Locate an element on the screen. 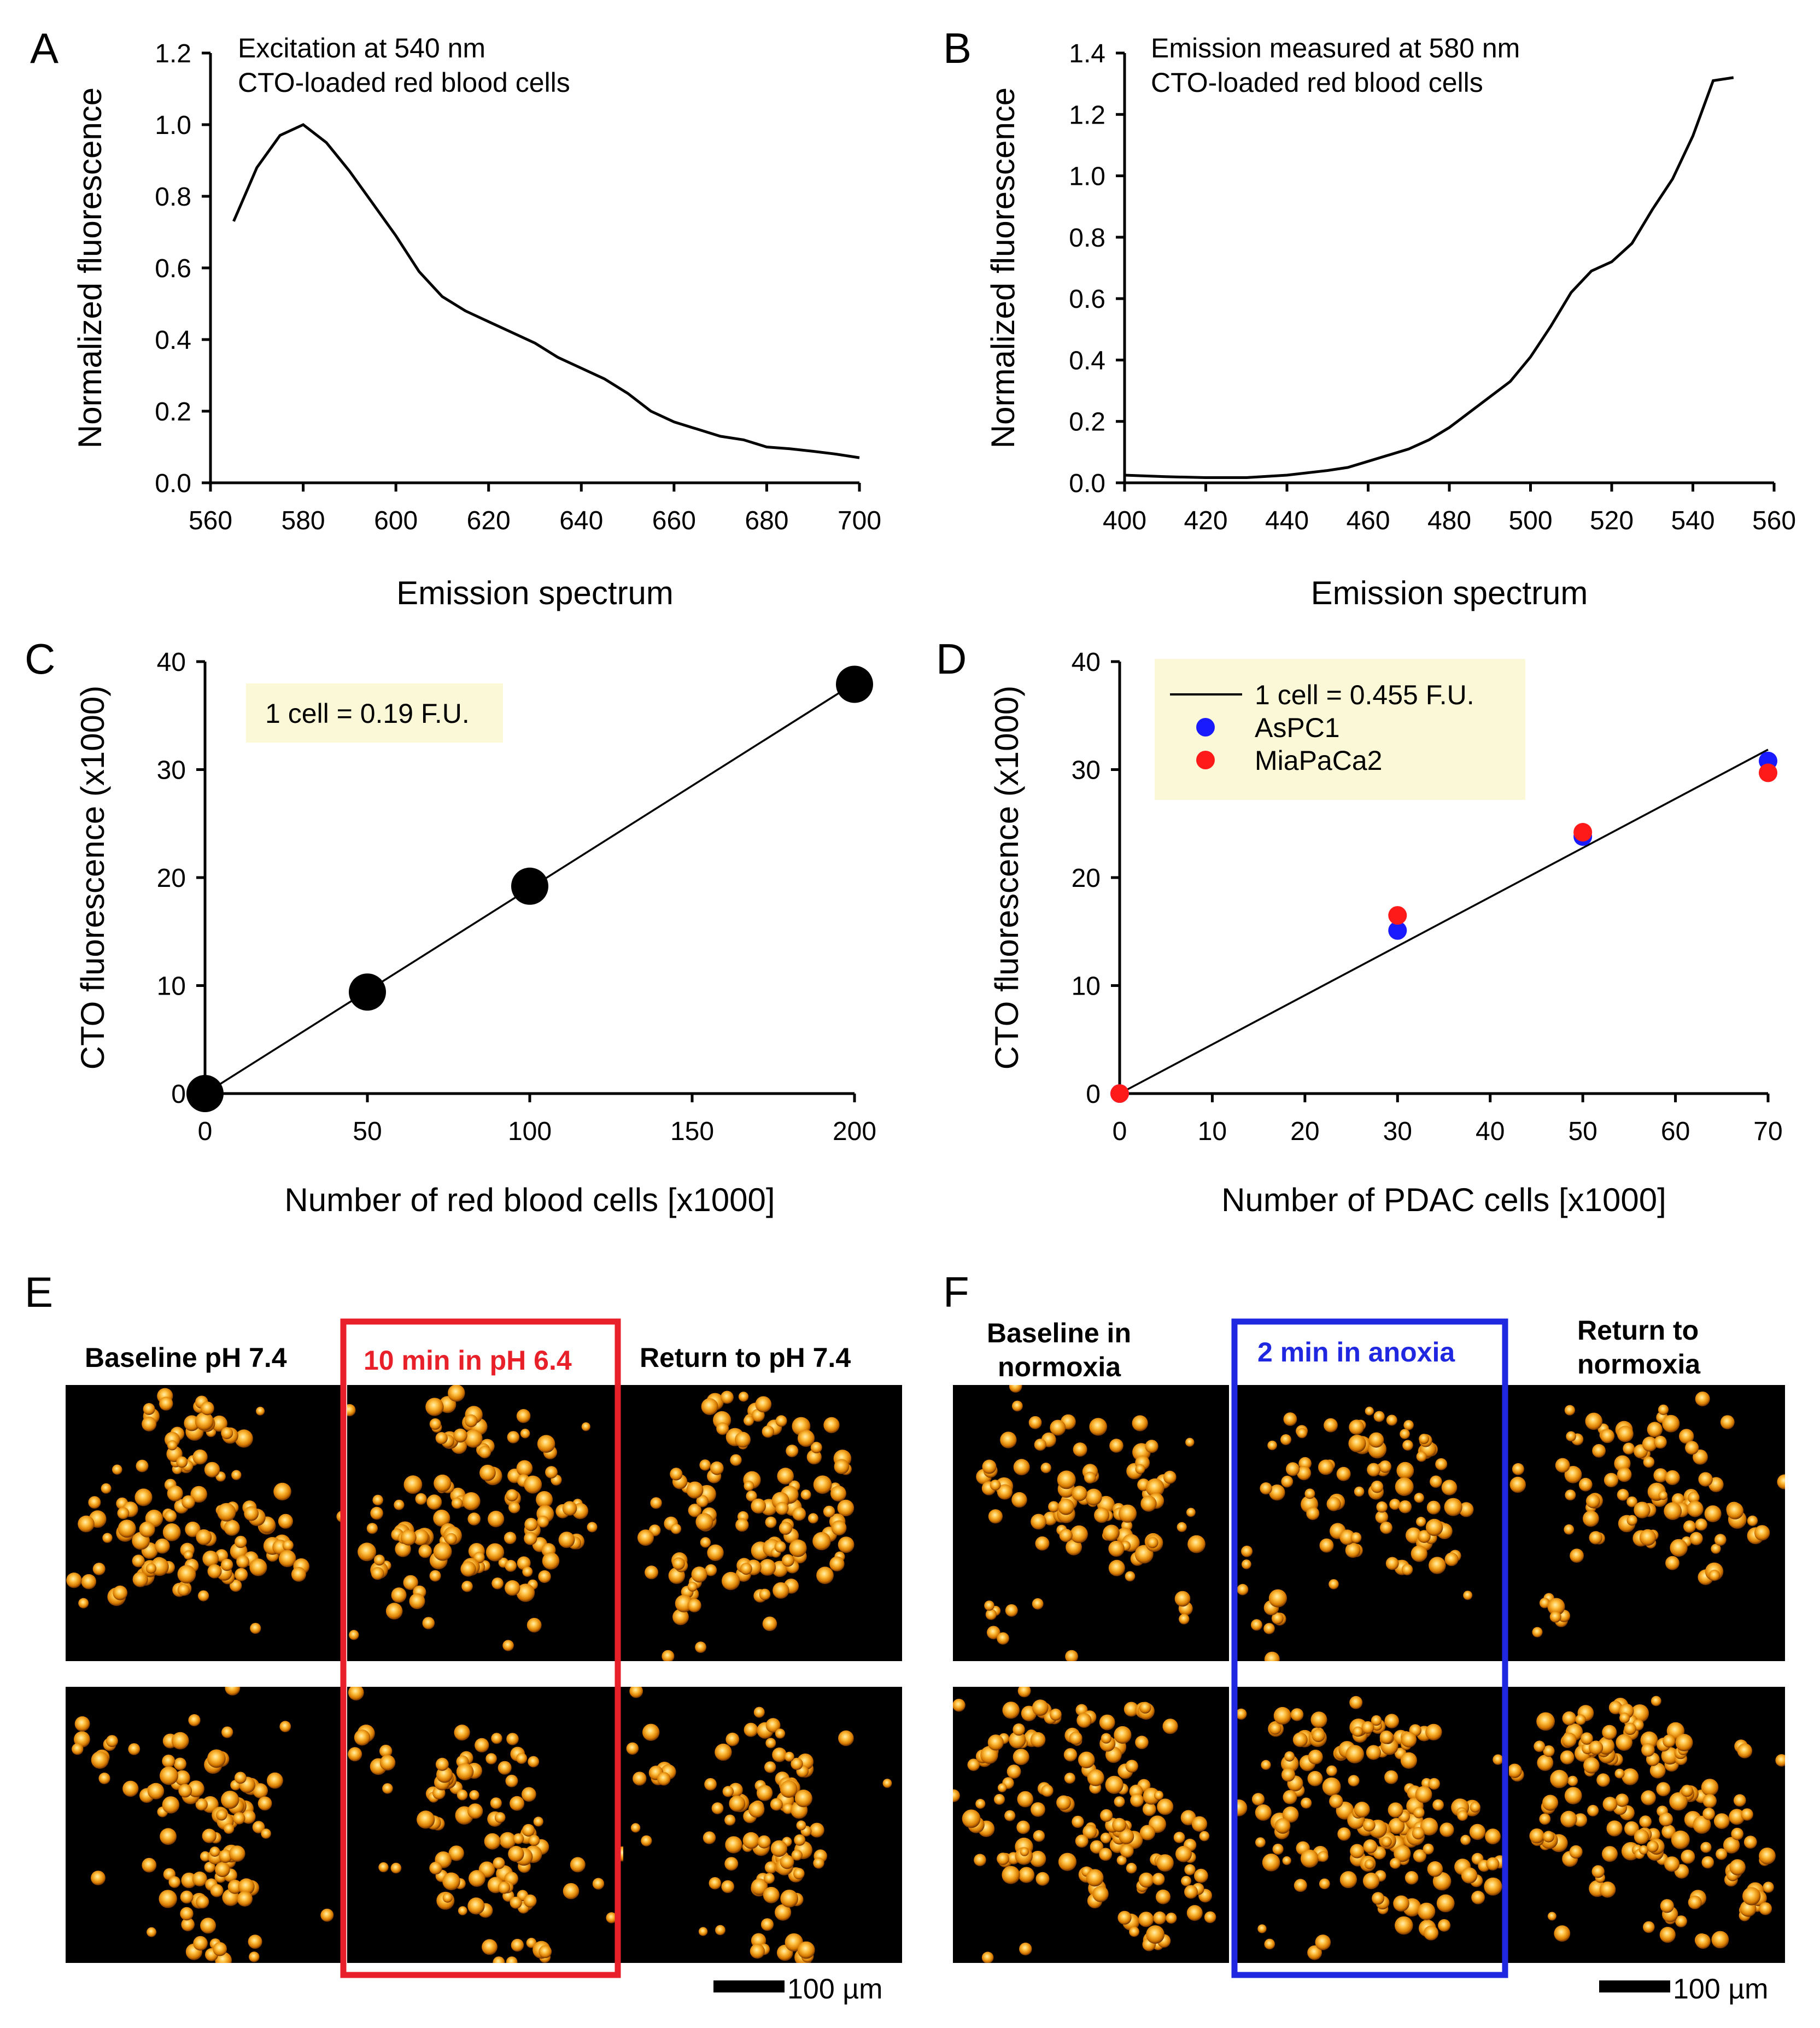  panel-f-scale-label: 100 µm is located at coordinates (1720, 1989).